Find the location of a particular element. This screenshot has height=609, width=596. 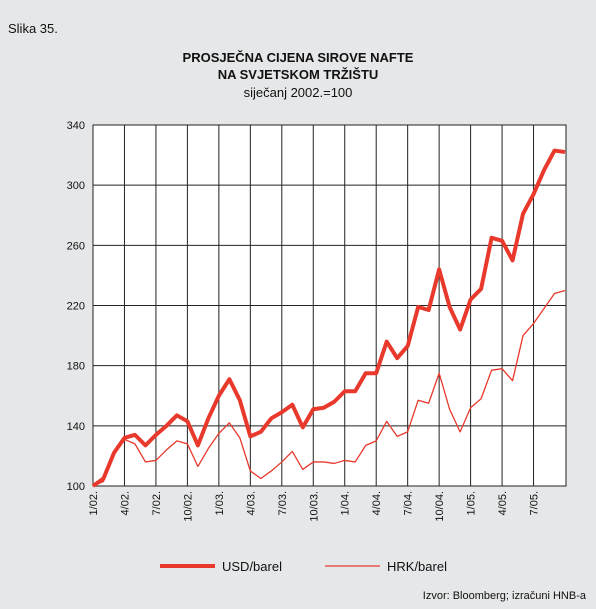

source: Izvor: Bloomberg; izračuni HNB-a is located at coordinates (505, 596).